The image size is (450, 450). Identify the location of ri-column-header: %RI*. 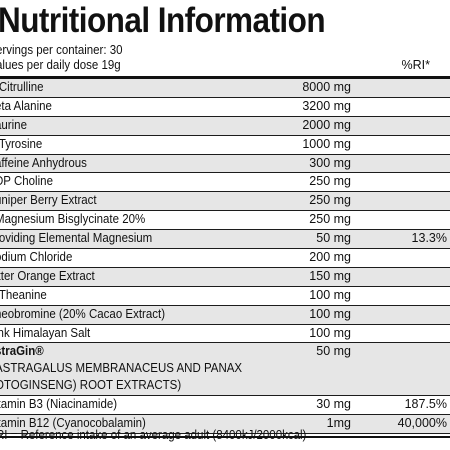
(415, 65).